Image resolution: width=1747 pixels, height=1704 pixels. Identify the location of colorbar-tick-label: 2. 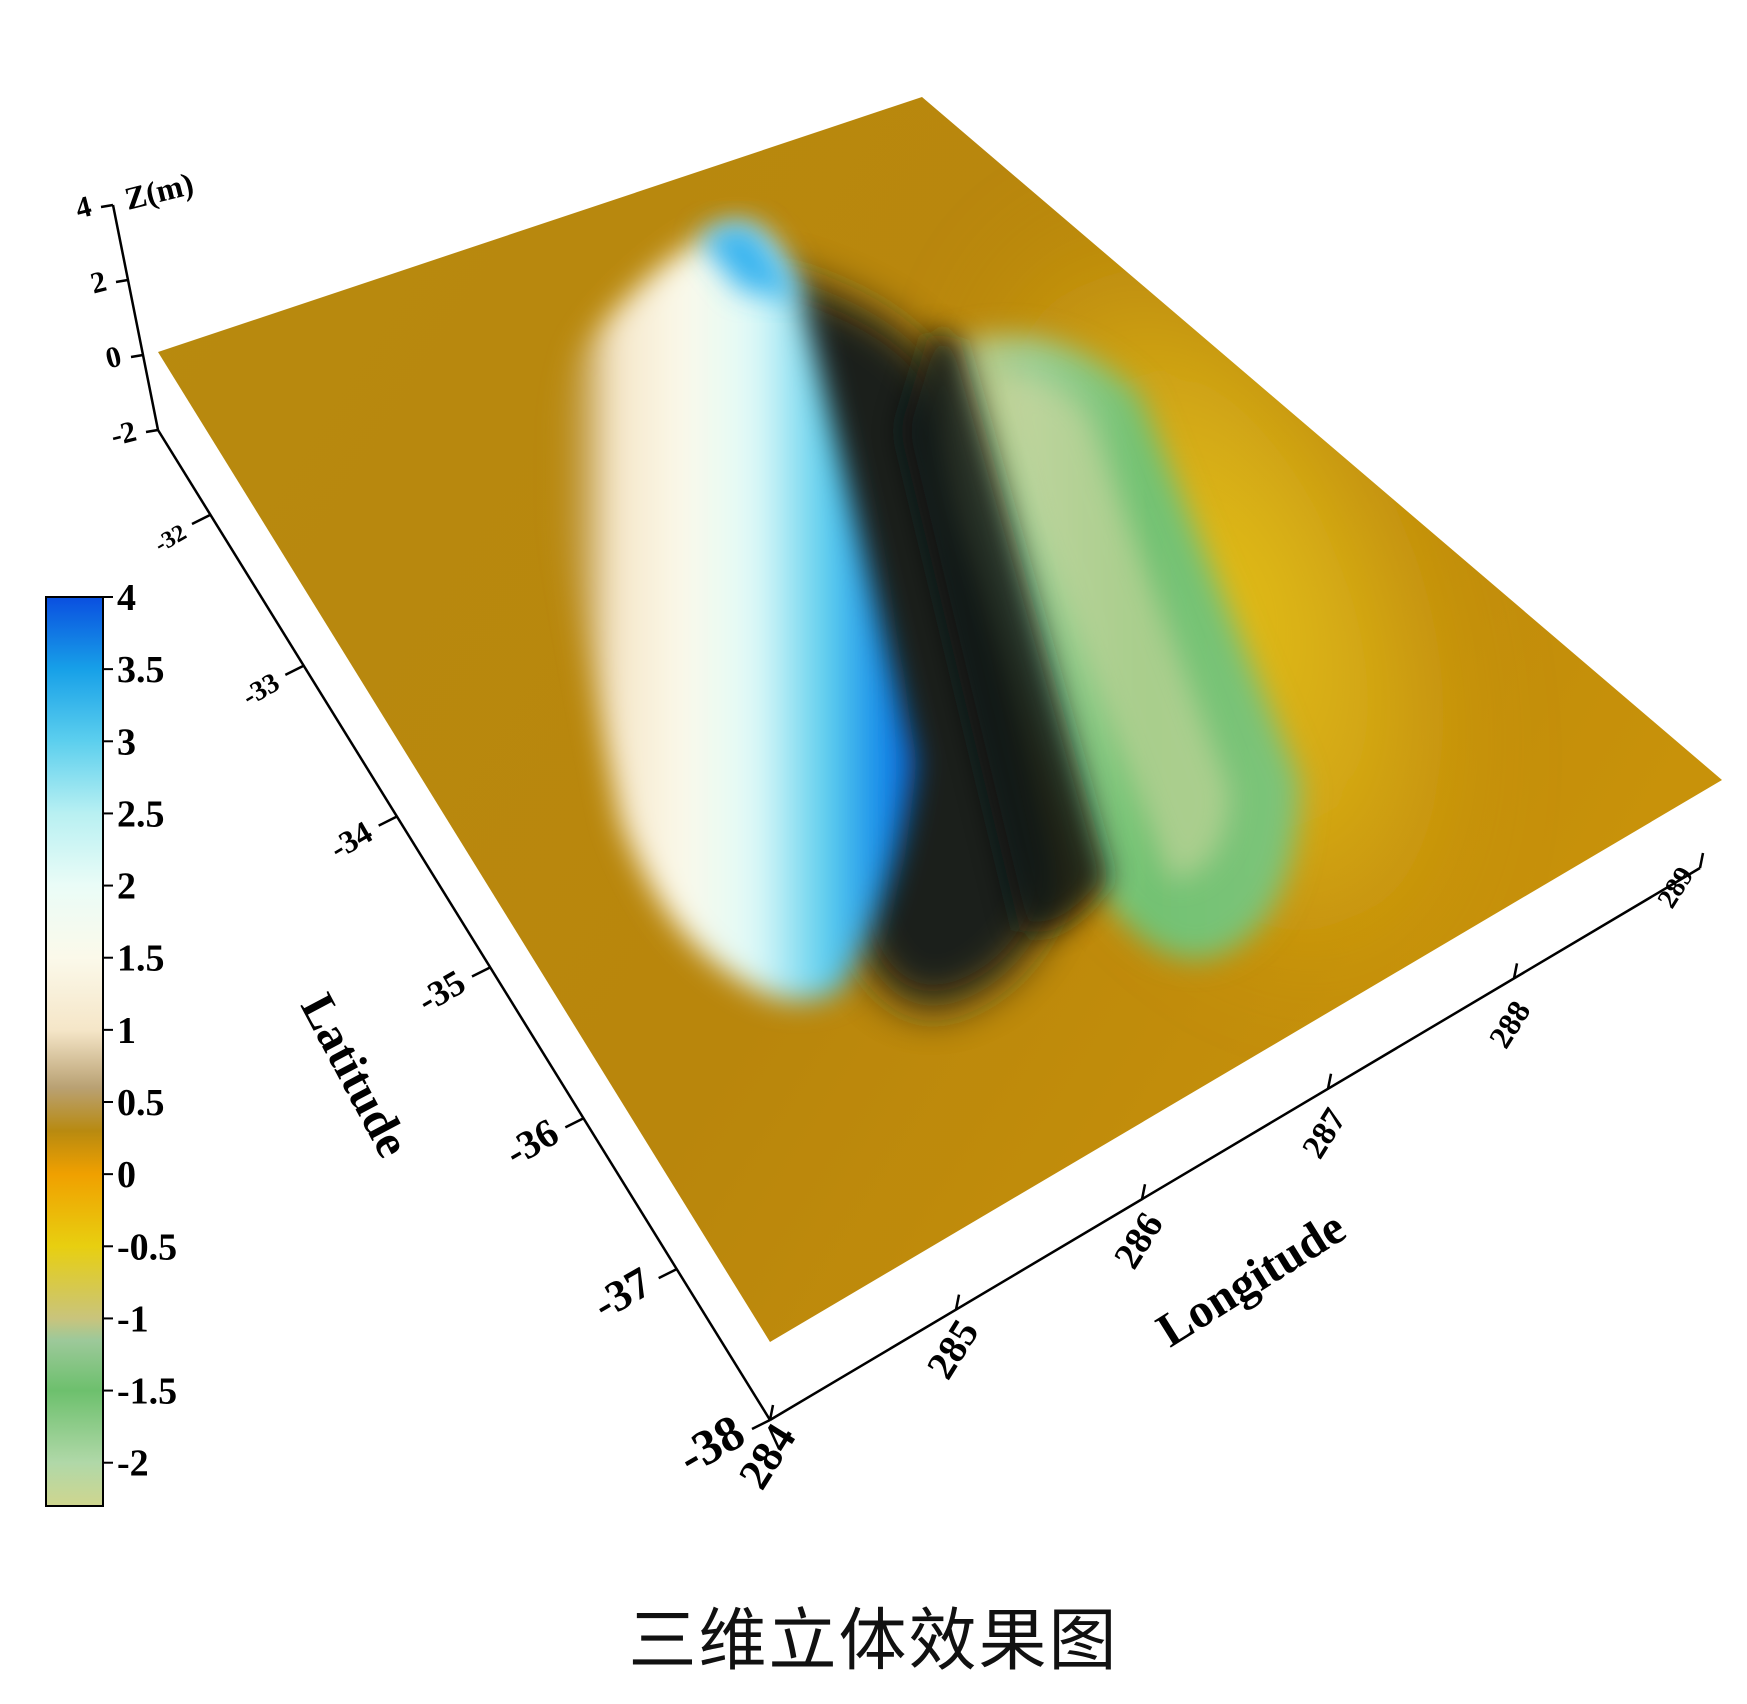
(126, 887).